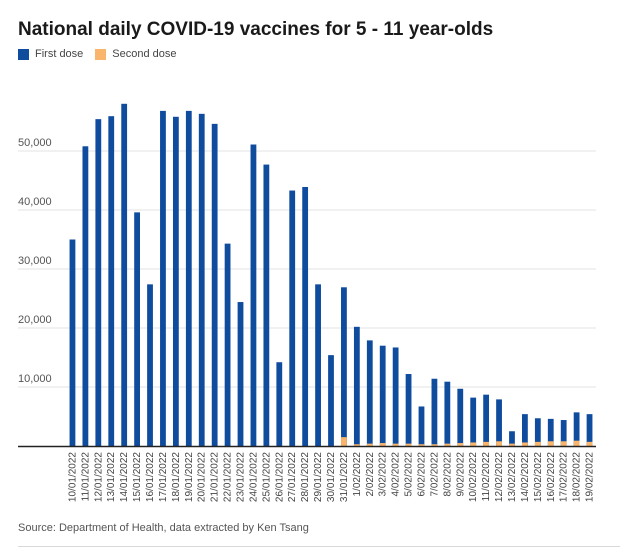 Image resolution: width=637 pixels, height=550 pixels. I want to click on x-tick-label: 9/02/2022, so click(460, 474).